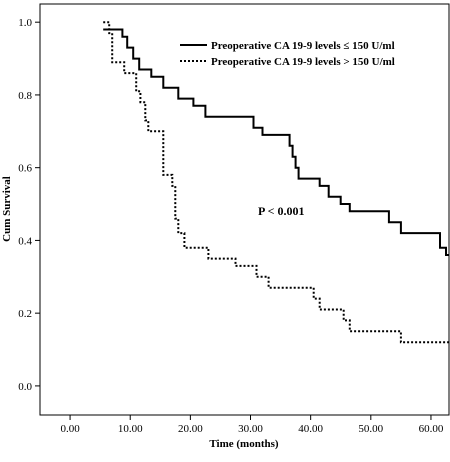 This screenshot has height=462, width=450. What do you see at coordinates (310, 429) in the screenshot?
I see `x-tick-label: 40.00` at bounding box center [310, 429].